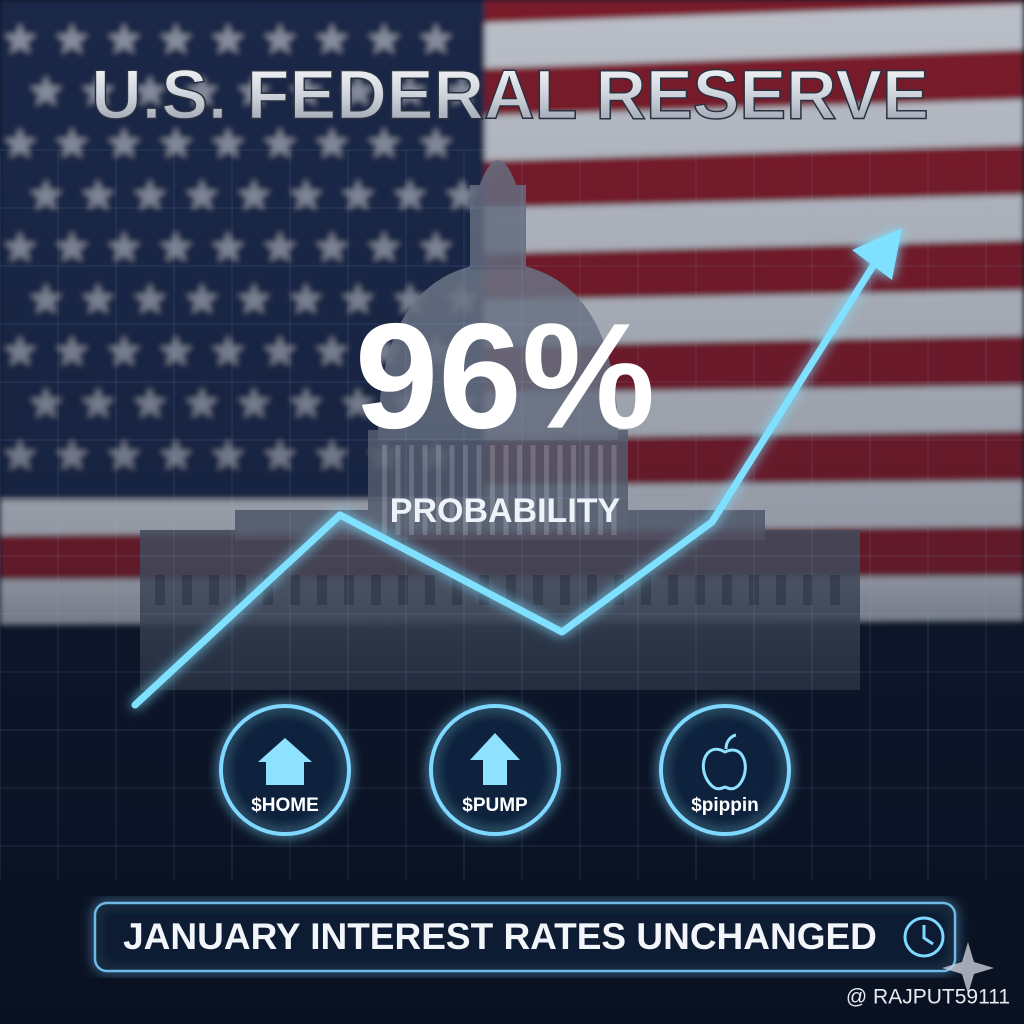 The image size is (1024, 1024). I want to click on sparkle, so click(968, 968).